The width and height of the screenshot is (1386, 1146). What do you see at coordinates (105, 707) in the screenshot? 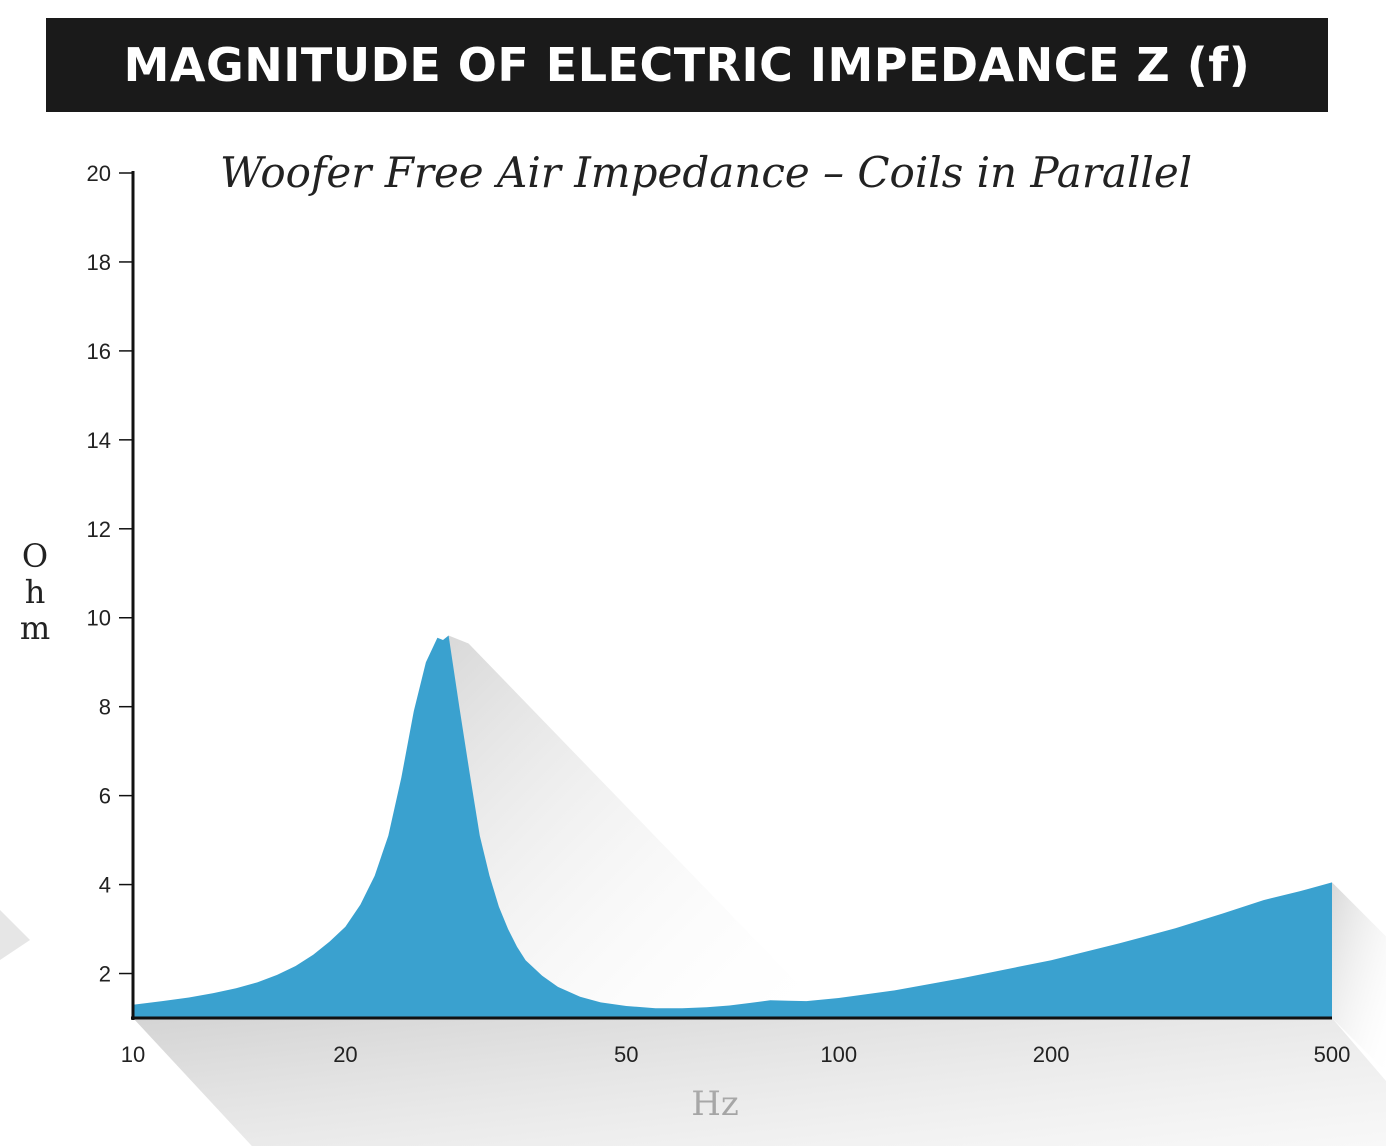
I see `y-tick-label: 8` at bounding box center [105, 707].